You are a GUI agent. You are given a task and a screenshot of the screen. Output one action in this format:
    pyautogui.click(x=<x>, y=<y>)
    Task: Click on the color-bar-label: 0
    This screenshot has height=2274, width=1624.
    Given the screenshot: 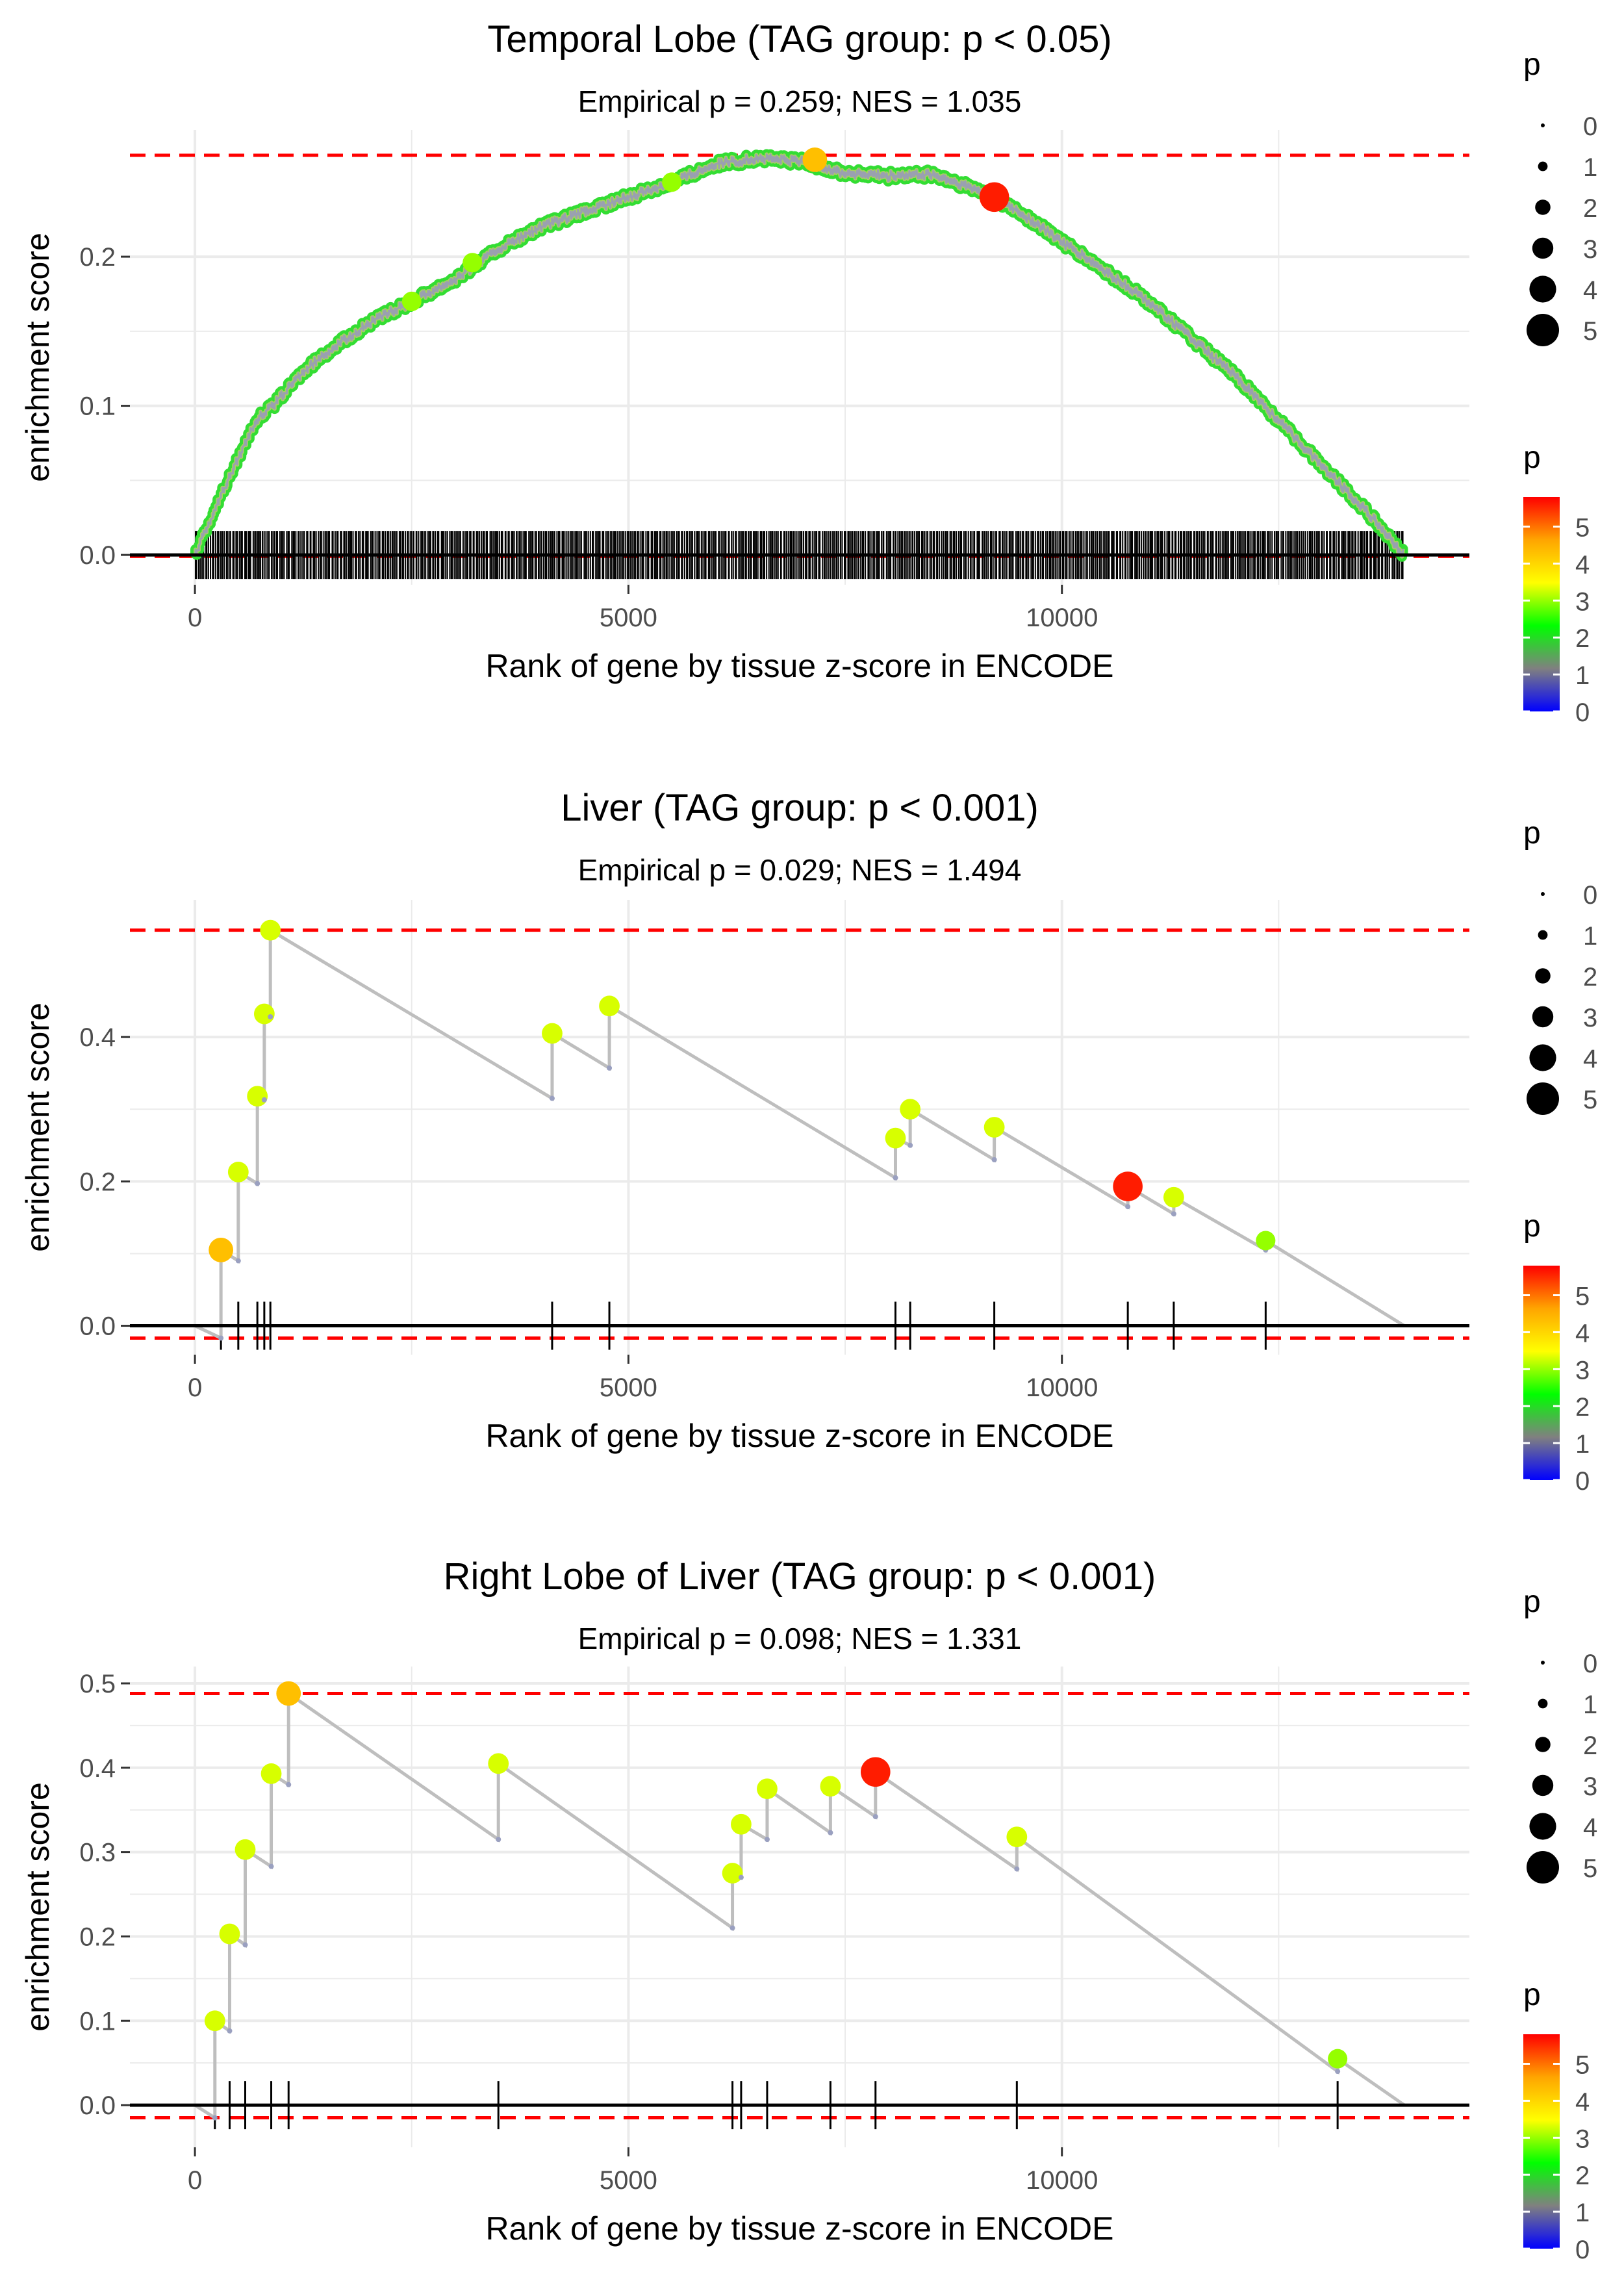 What is the action you would take?
    pyautogui.click(x=1582, y=1481)
    